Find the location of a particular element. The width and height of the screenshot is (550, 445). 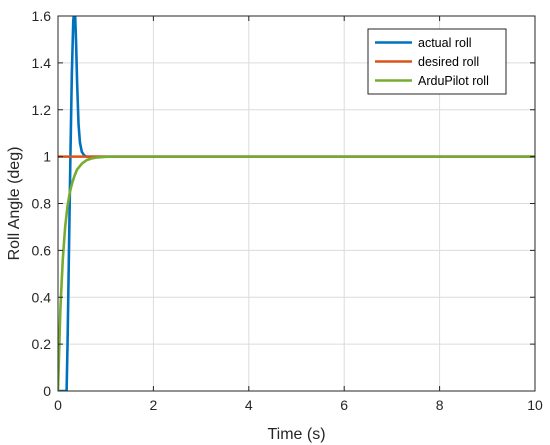

x-tick-label: 6 is located at coordinates (344, 405).